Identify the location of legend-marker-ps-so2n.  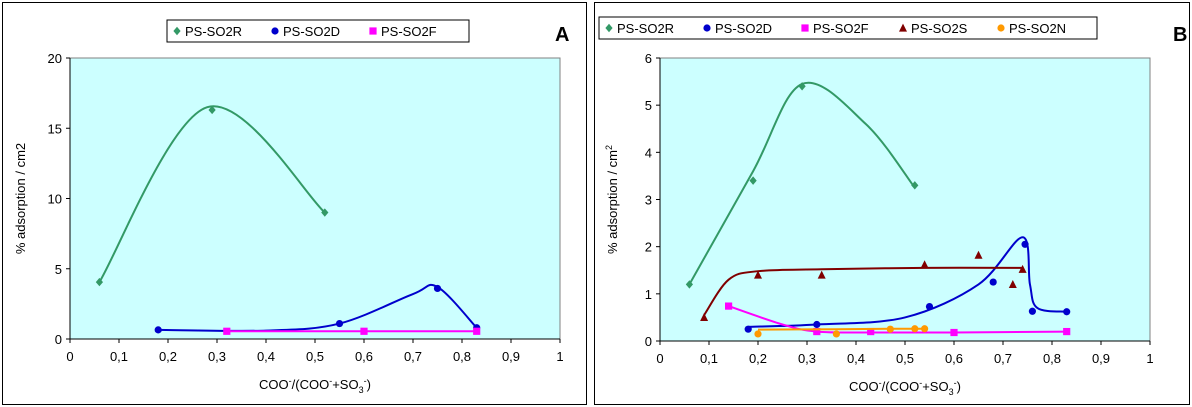
(1001, 28).